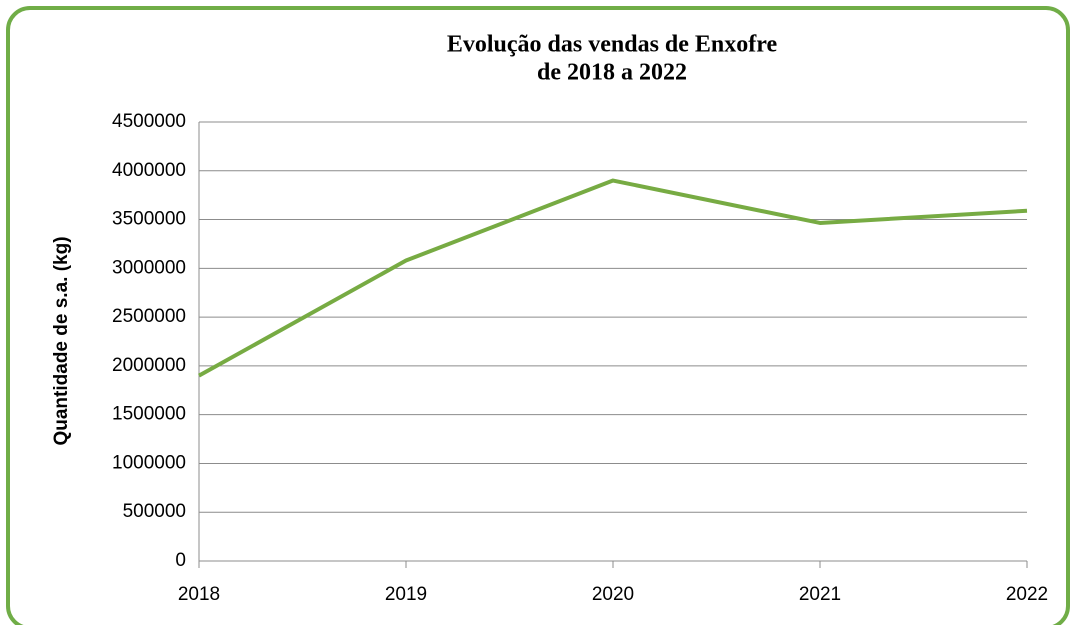  What do you see at coordinates (149, 414) in the screenshot?
I see `y-tick-label: 1500000` at bounding box center [149, 414].